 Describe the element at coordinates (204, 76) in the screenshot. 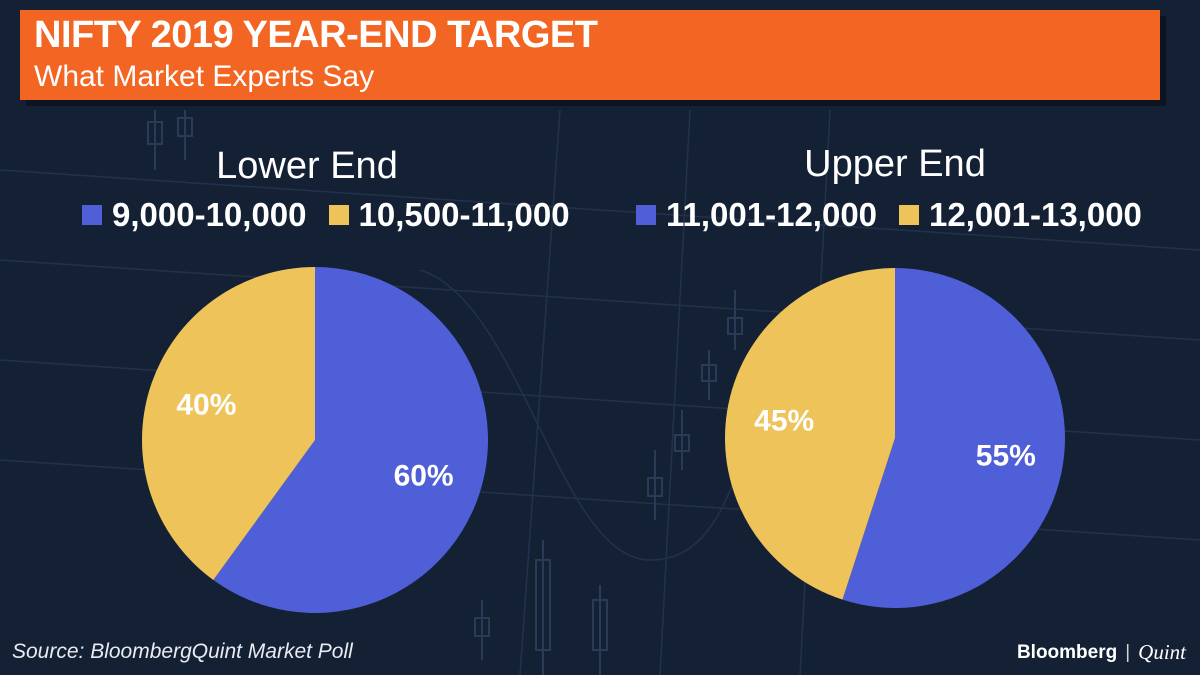

I see `page-subtitle: What Market Experts Say` at that location.